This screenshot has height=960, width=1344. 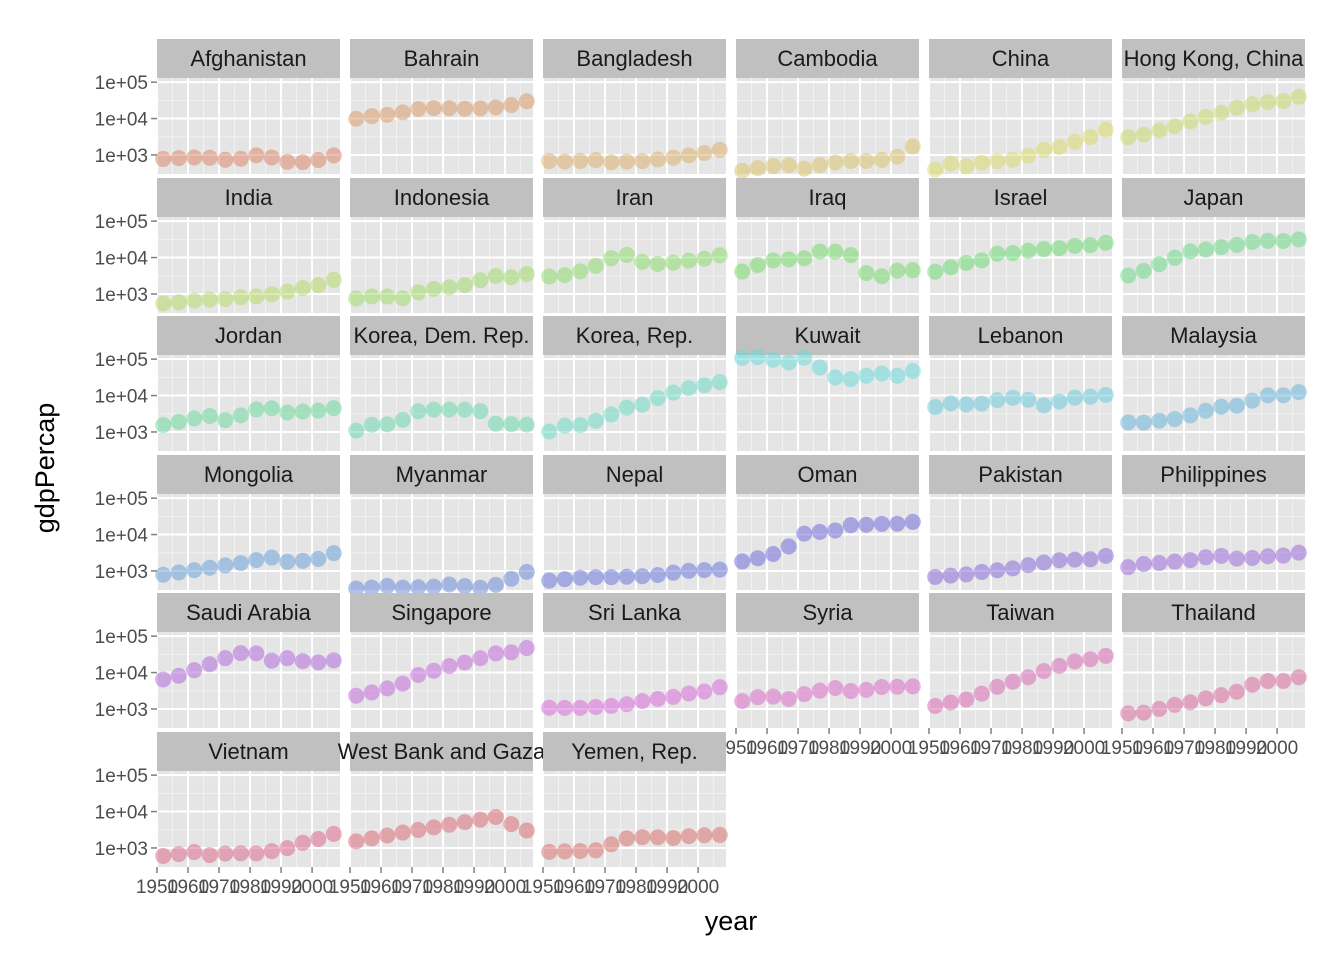 I want to click on facet-strip-label: Saudi Arabia, so click(x=249, y=612).